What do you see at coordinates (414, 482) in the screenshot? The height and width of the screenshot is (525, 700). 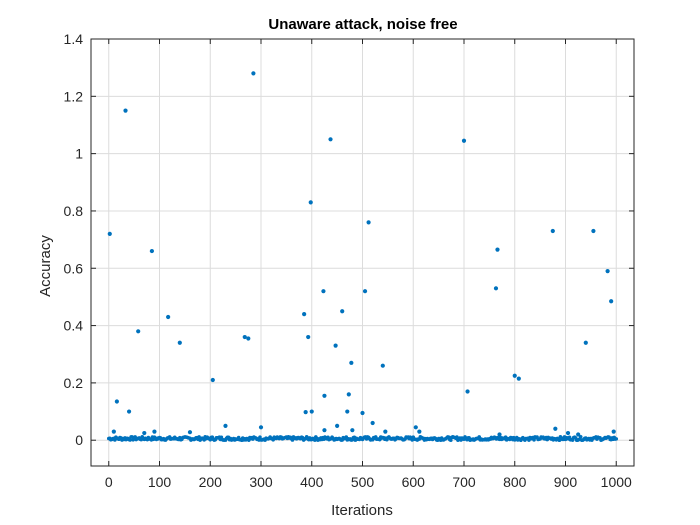 I see `x-tick-label: 600` at bounding box center [414, 482].